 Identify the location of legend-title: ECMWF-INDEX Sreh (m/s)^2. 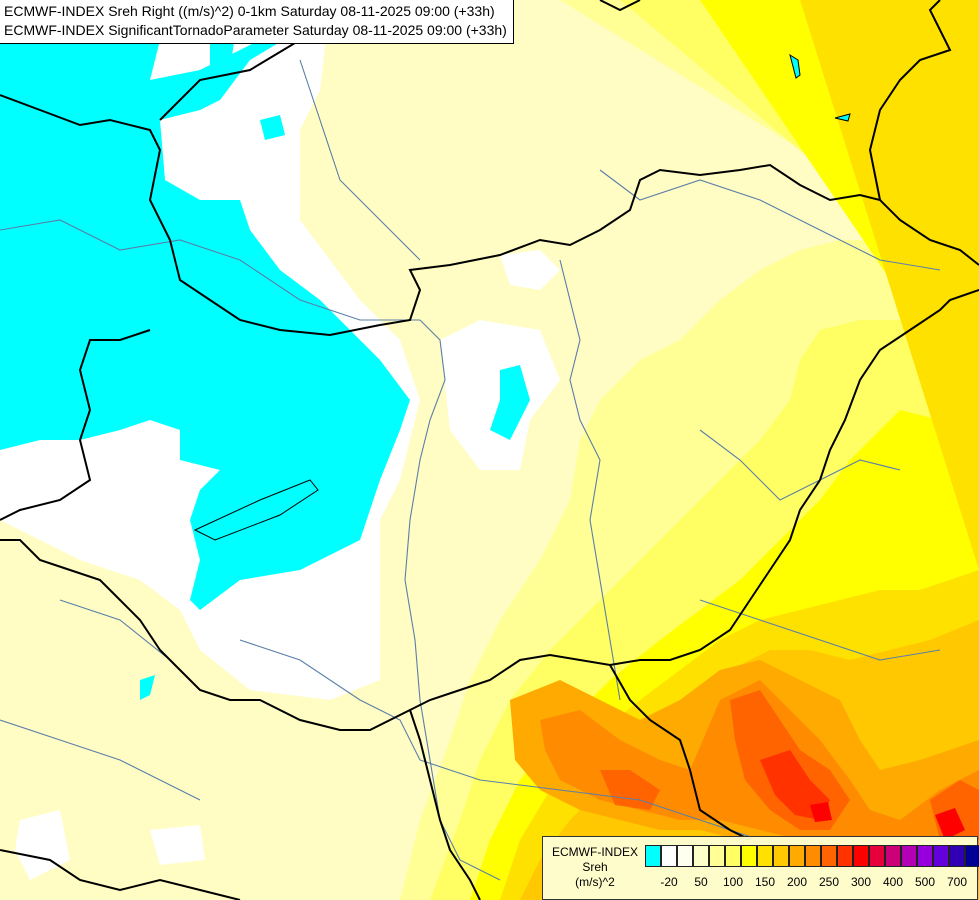
(595, 867).